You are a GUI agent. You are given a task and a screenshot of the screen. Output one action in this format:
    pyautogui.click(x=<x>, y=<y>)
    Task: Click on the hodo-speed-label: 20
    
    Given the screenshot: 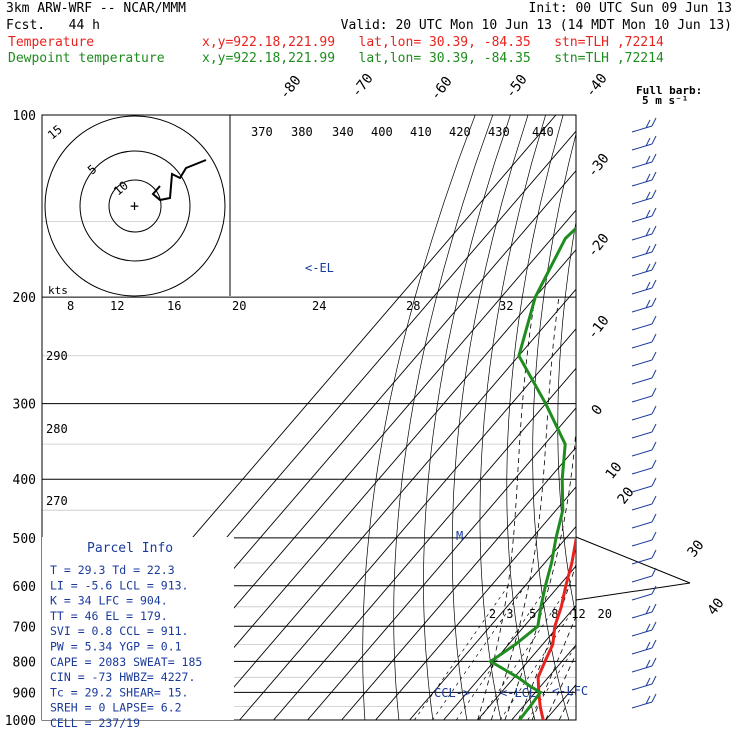 What is the action you would take?
    pyautogui.click(x=239, y=306)
    